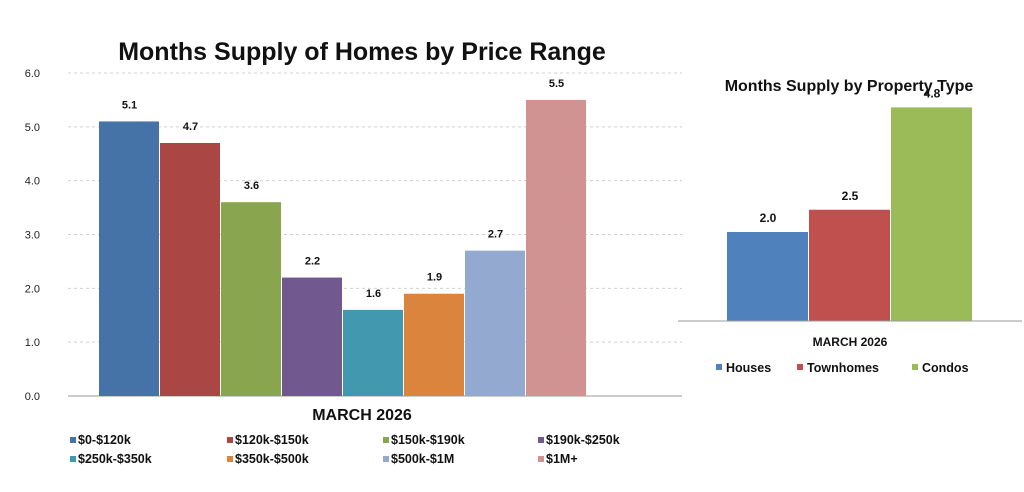 Image resolution: width=1024 pixels, height=492 pixels. What do you see at coordinates (272, 459) in the screenshot?
I see `legend-label: $350k-$500k` at bounding box center [272, 459].